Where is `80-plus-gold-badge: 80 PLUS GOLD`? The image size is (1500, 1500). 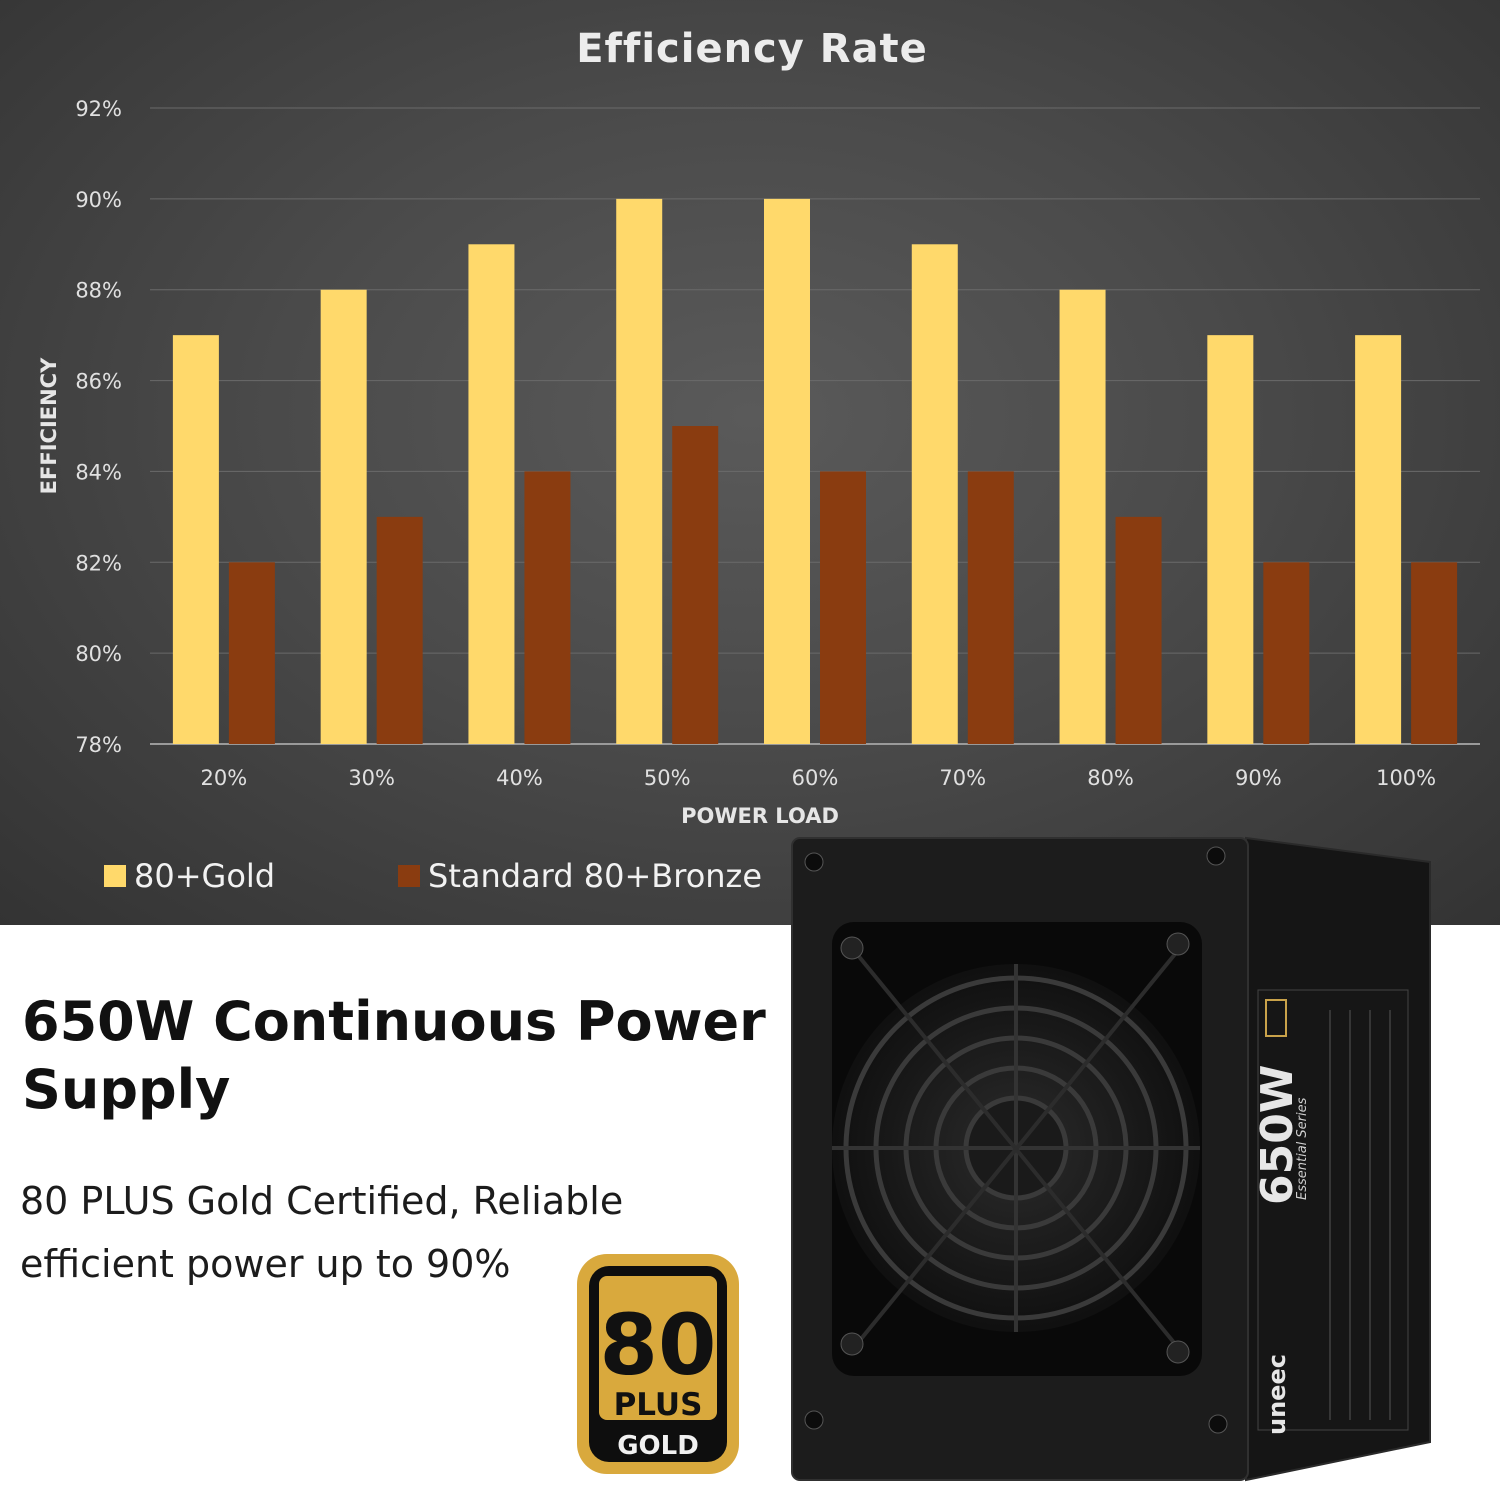
80-plus-gold-badge: 80 PLUS GOLD is located at coordinates (658, 1364).